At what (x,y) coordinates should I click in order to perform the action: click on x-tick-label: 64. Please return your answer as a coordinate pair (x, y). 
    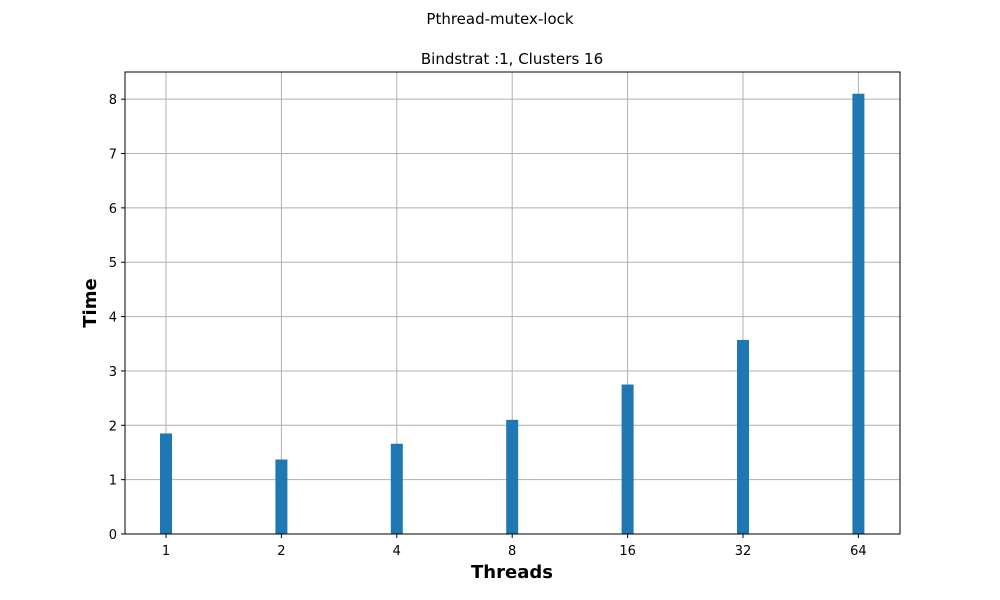
    Looking at the image, I should click on (858, 551).